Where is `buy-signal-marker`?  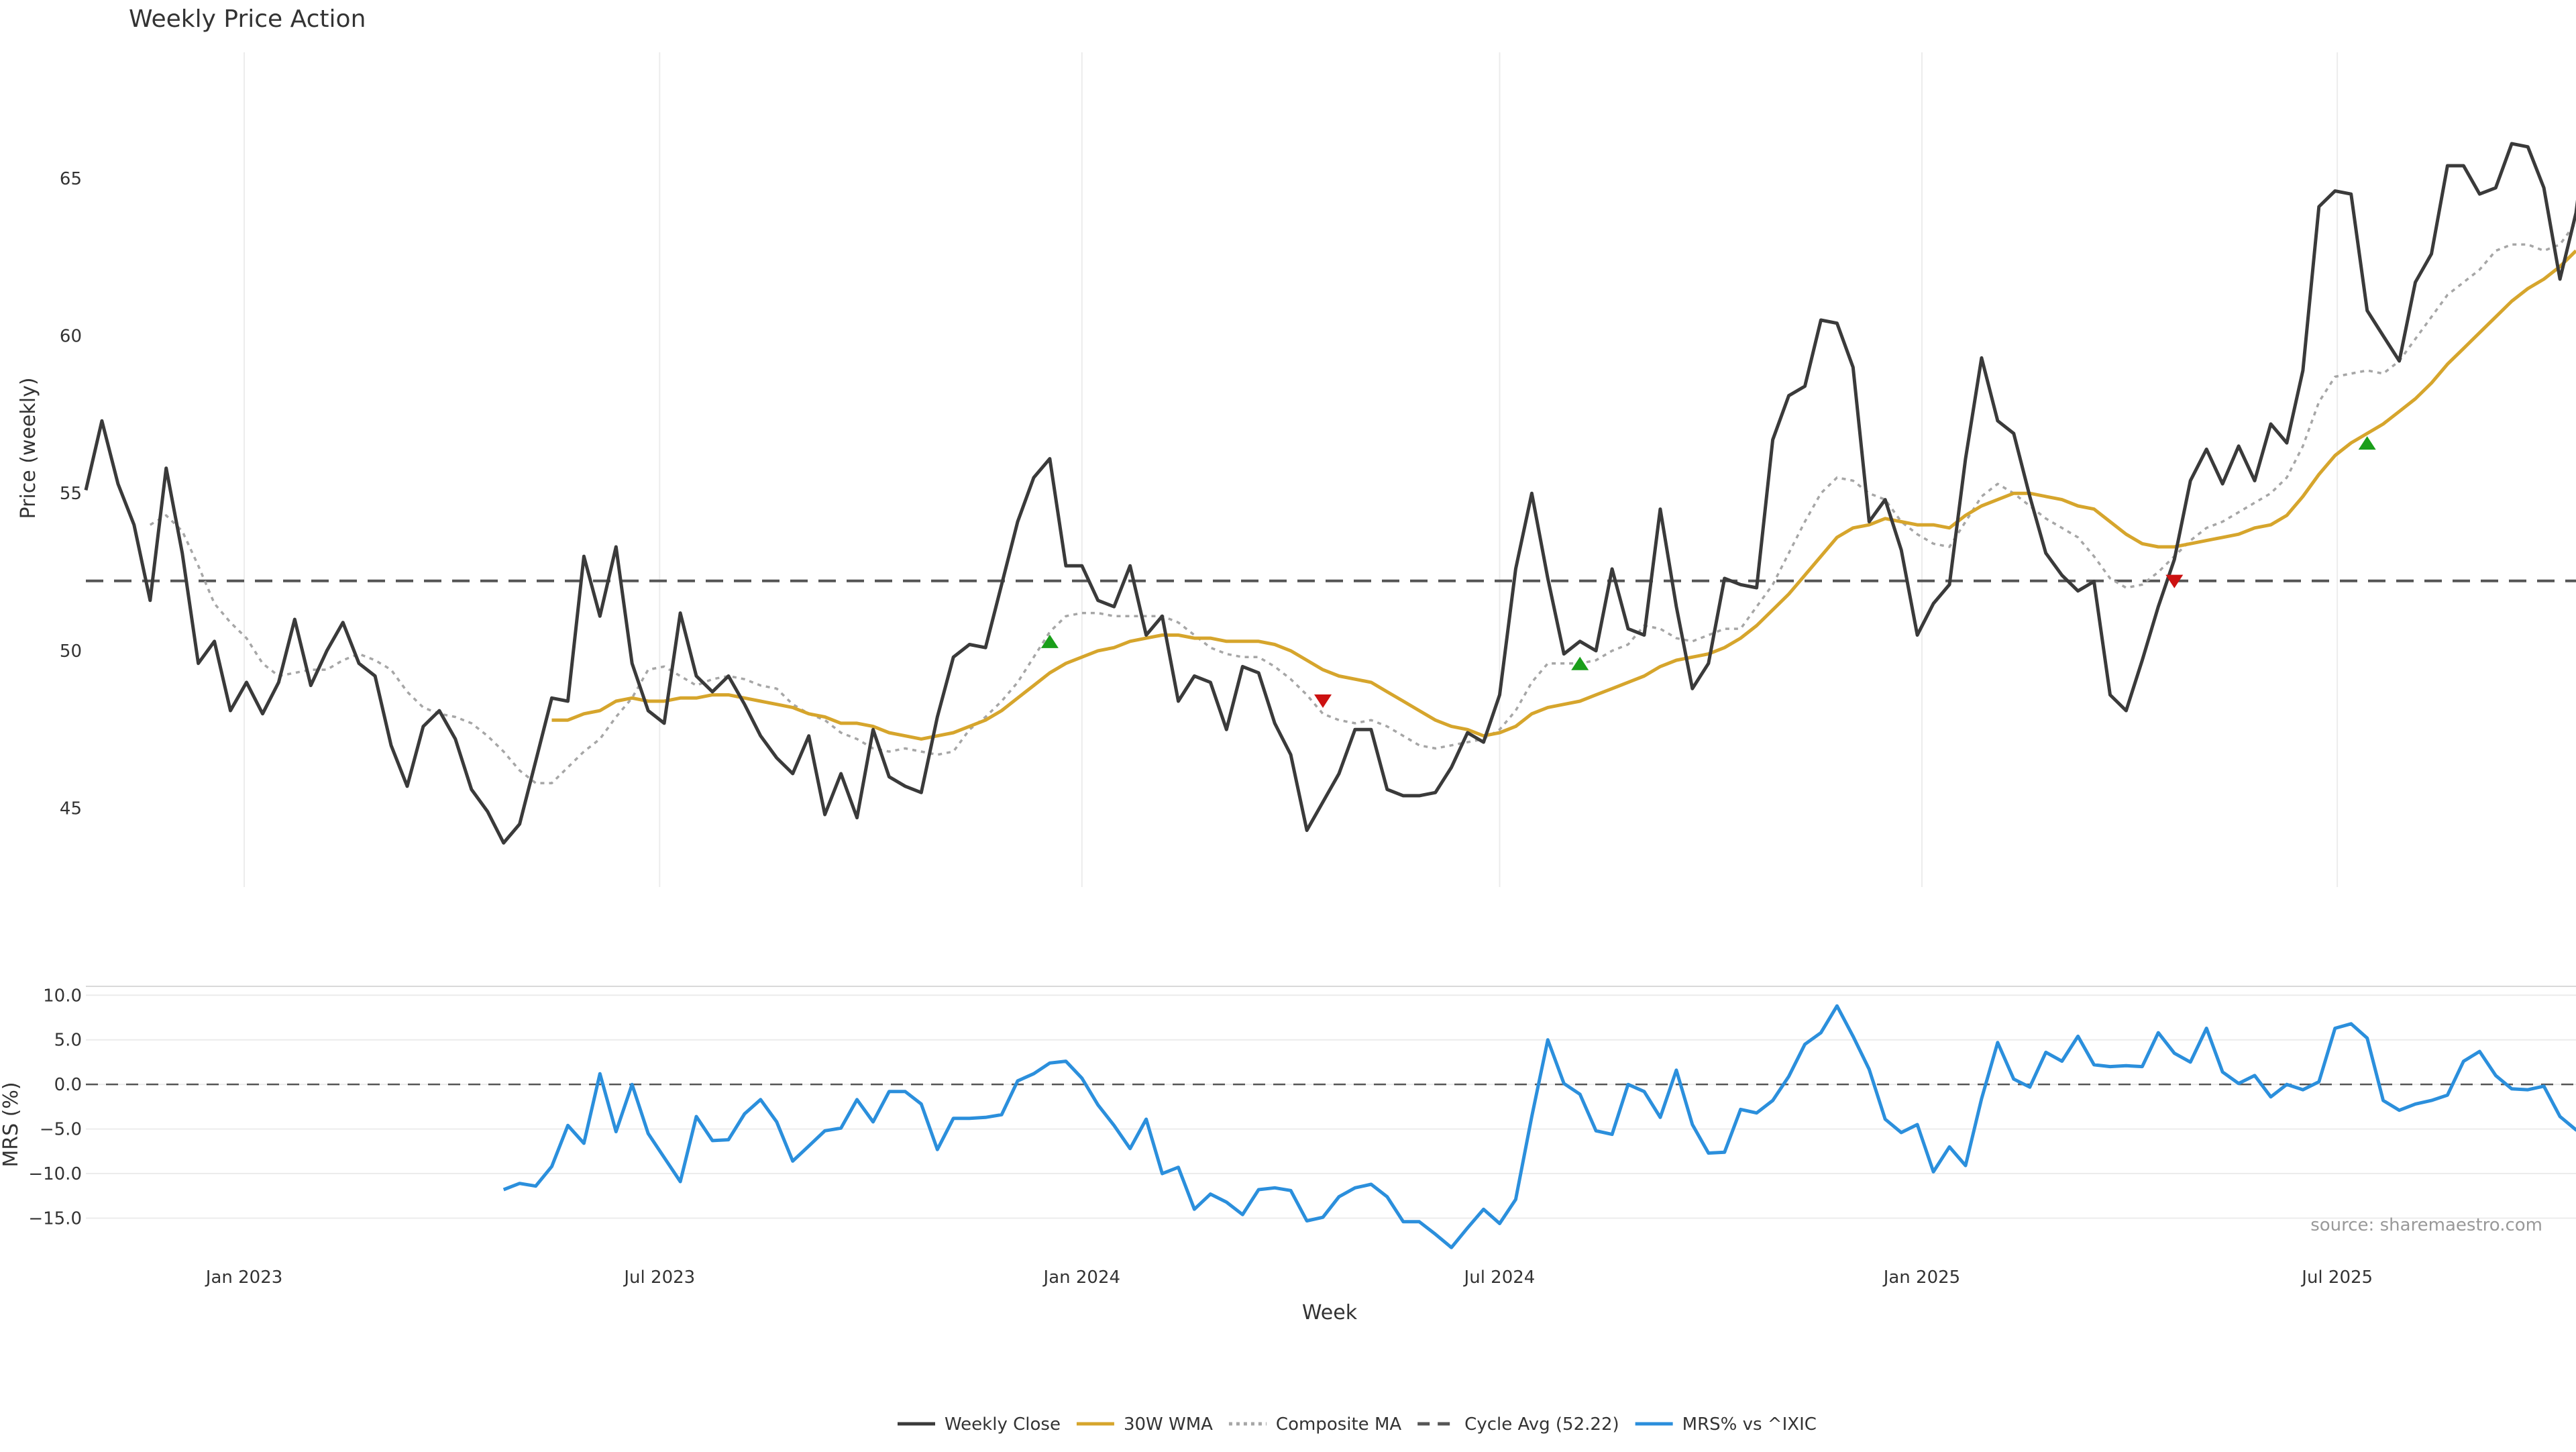 buy-signal-marker is located at coordinates (1580, 663).